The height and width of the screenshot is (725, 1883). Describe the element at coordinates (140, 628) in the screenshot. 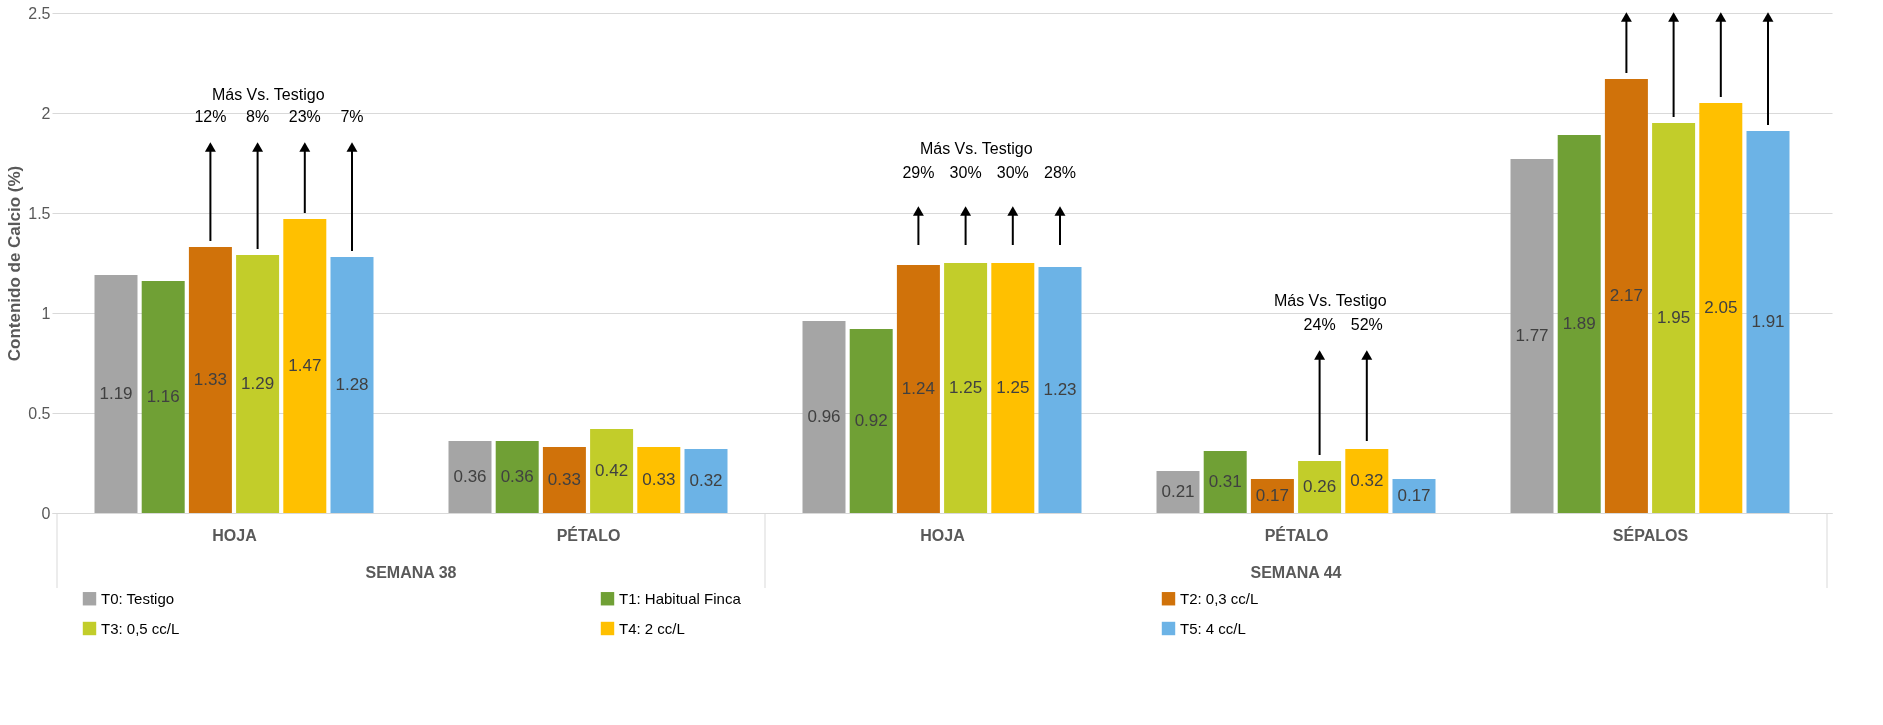

I see `legend-label: T3: 0,5 cc/L` at that location.